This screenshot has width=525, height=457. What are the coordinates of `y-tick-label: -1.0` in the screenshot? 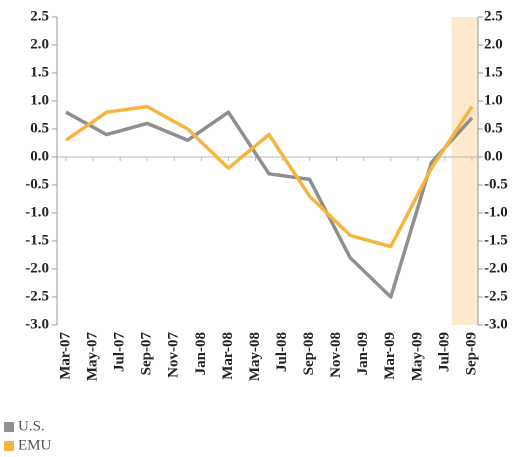 It's located at (37, 212).